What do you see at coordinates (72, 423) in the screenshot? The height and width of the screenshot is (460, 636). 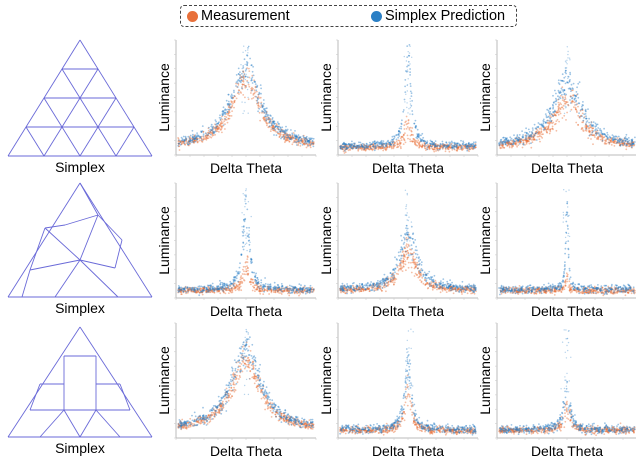 I see `simplex-edge` at bounding box center [72, 423].